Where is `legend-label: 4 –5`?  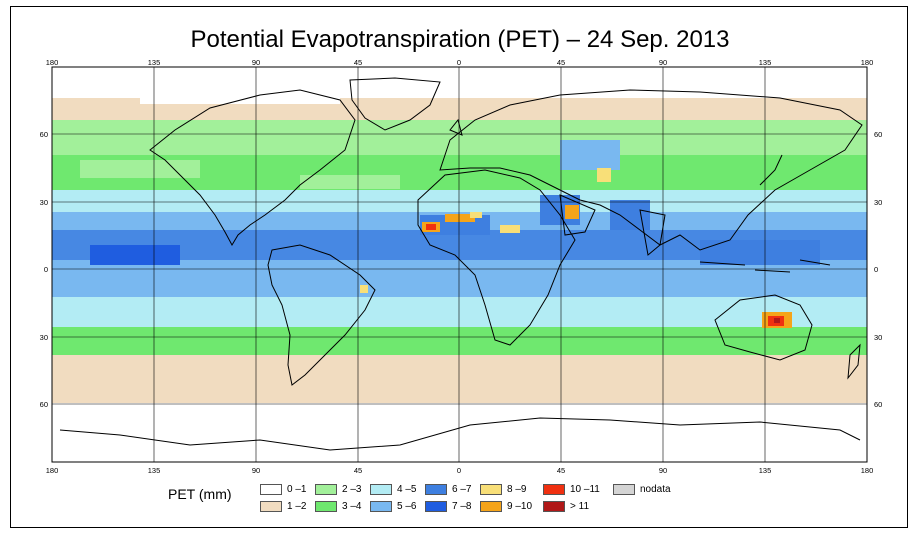
legend-label: 4 –5 is located at coordinates (407, 489).